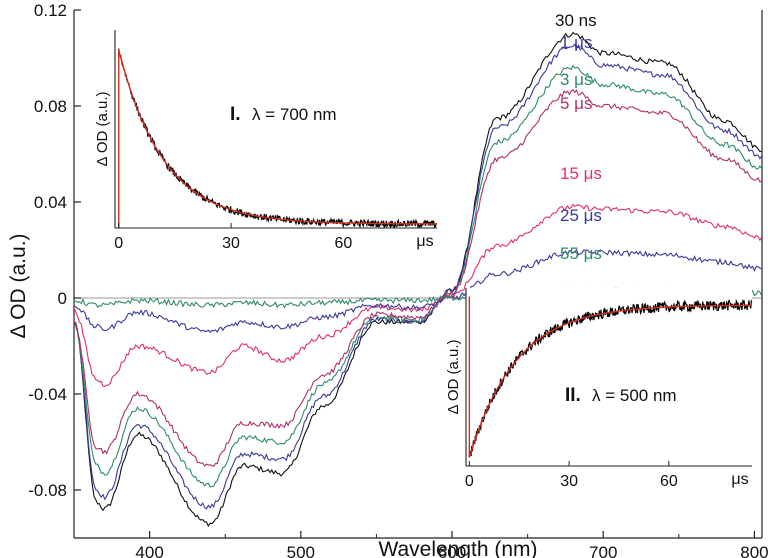 The height and width of the screenshot is (558, 768). I want to click on y-tick-label: -0.04, so click(47, 394).